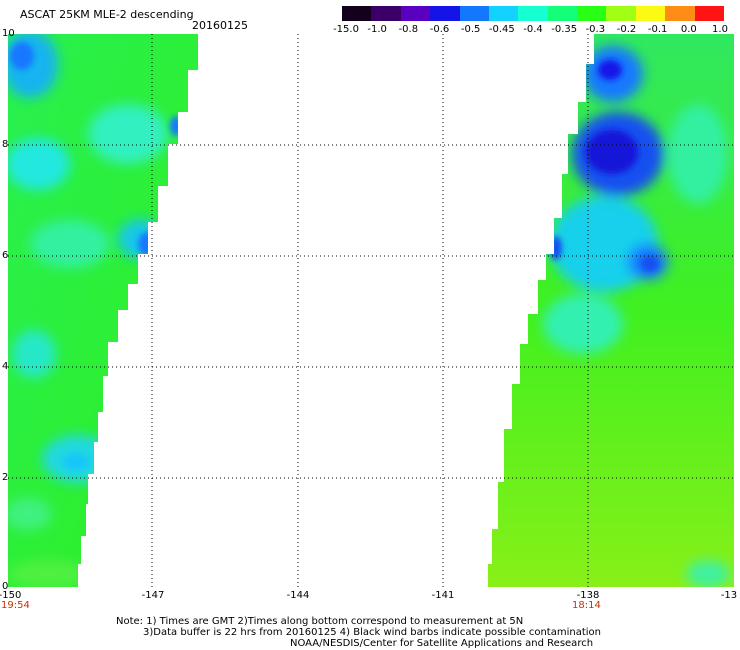 Image resolution: width=740 pixels, height=650 pixels. Describe the element at coordinates (5, 586) in the screenshot. I see `y-tick-label: 0` at that location.